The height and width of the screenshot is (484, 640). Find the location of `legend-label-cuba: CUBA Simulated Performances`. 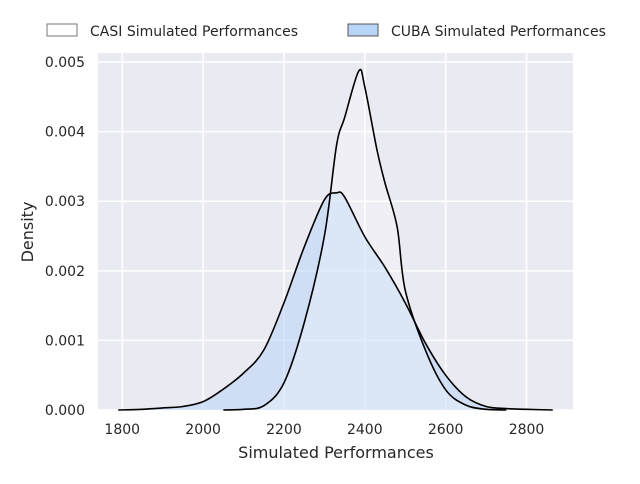

legend-label-cuba: CUBA Simulated Performances is located at coordinates (498, 32).